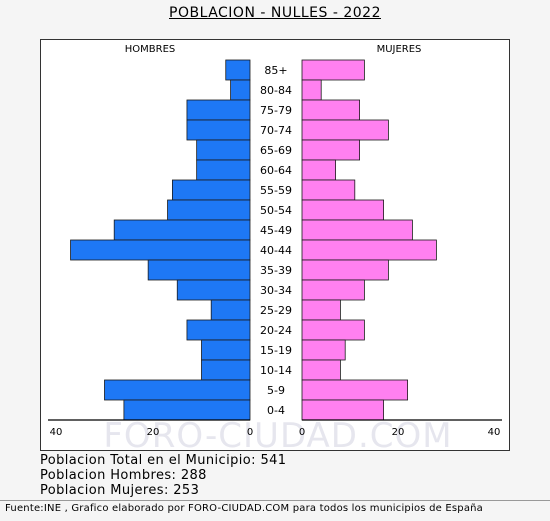 This screenshot has height=521, width=550. Describe the element at coordinates (150, 49) in the screenshot. I see `legend-men: HOMBRES` at that location.